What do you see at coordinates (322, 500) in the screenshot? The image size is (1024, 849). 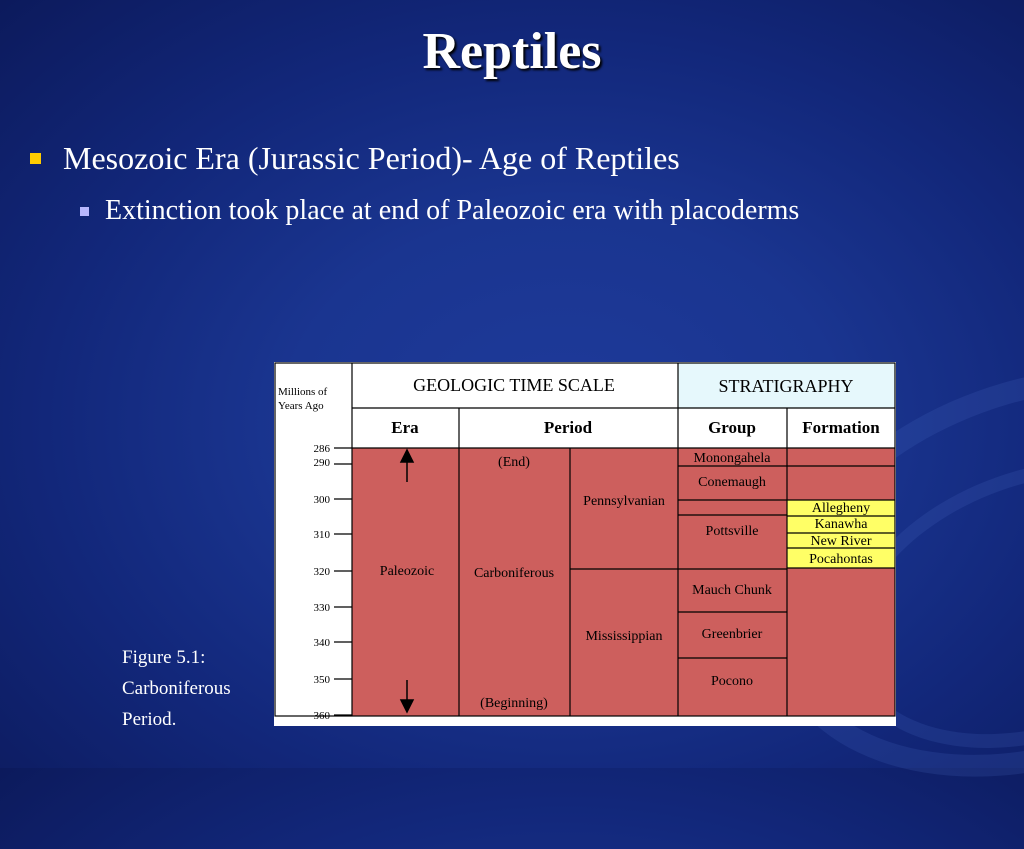 I see `tick-label: 300` at bounding box center [322, 500].